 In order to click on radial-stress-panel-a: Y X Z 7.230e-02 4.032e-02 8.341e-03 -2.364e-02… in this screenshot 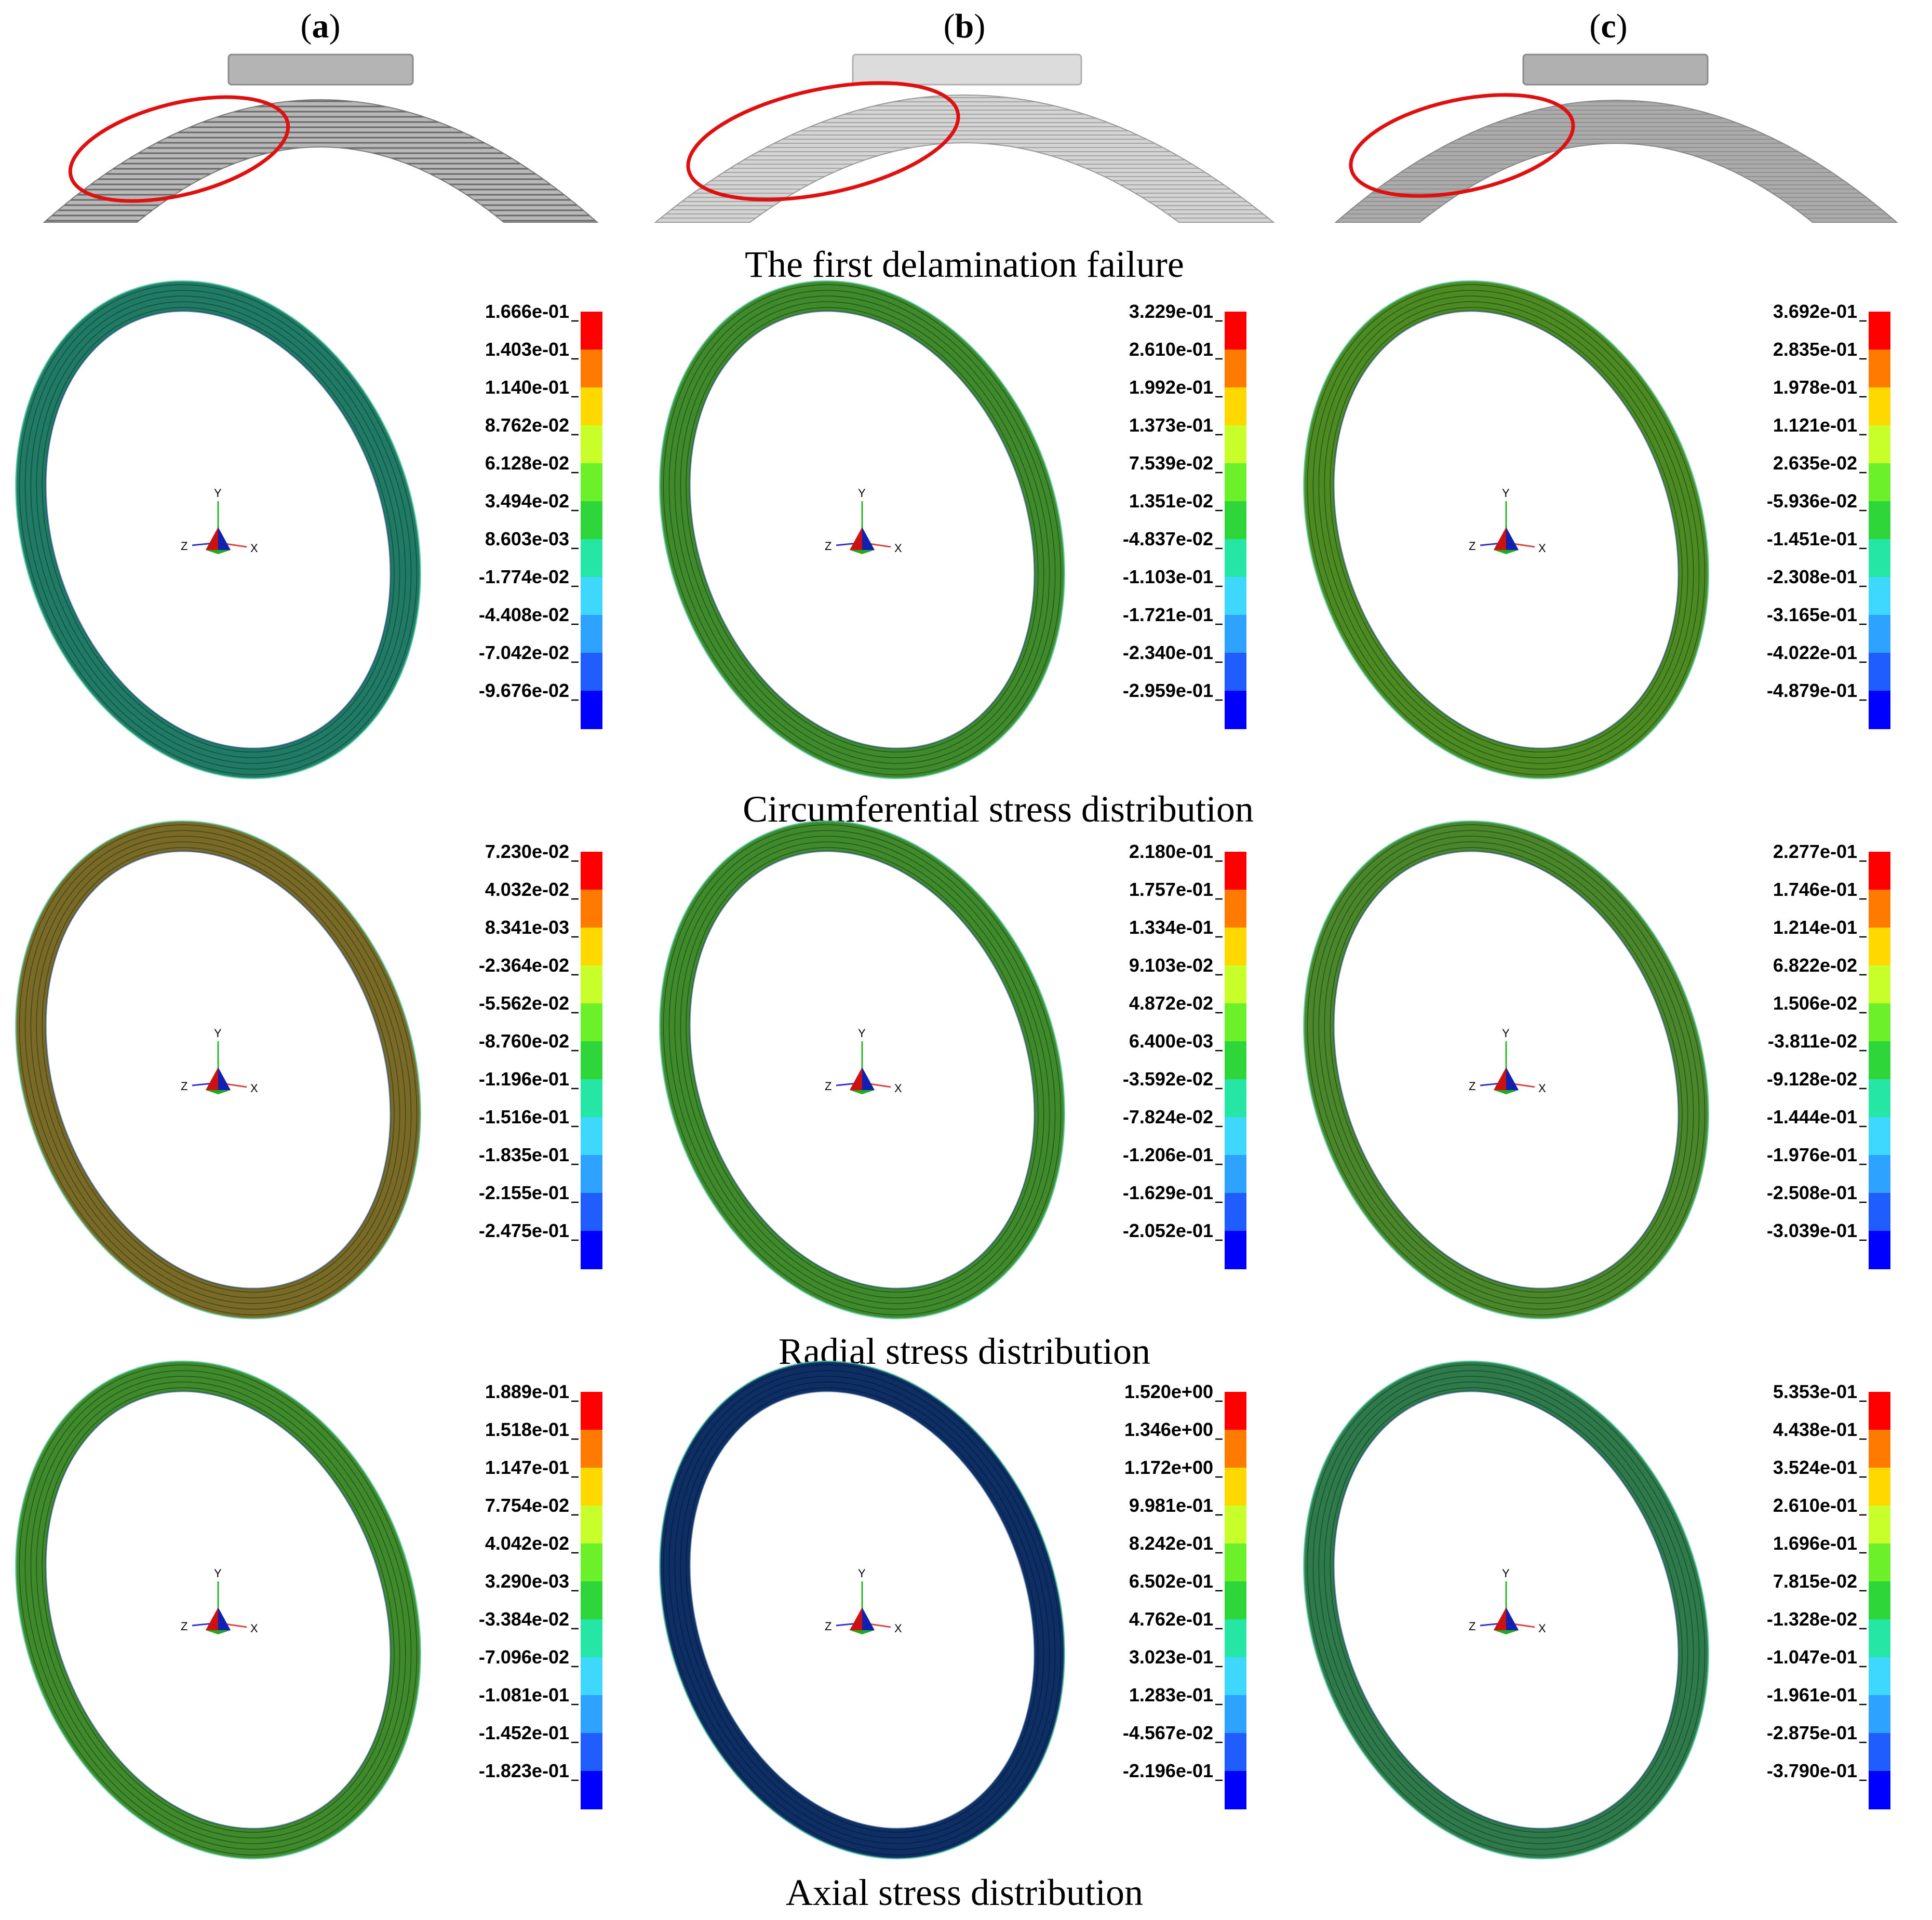, I will do `click(309, 1070)`.